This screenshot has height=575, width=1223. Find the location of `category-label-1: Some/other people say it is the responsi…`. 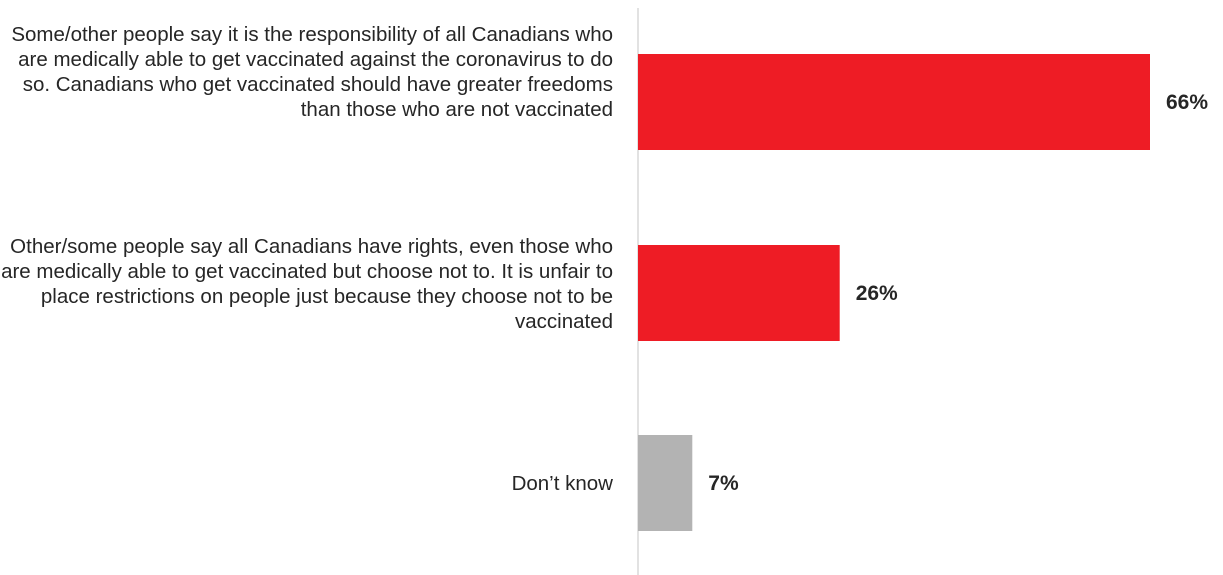

category-label-1: Some/other people say it is the responsi… is located at coordinates (312, 72).